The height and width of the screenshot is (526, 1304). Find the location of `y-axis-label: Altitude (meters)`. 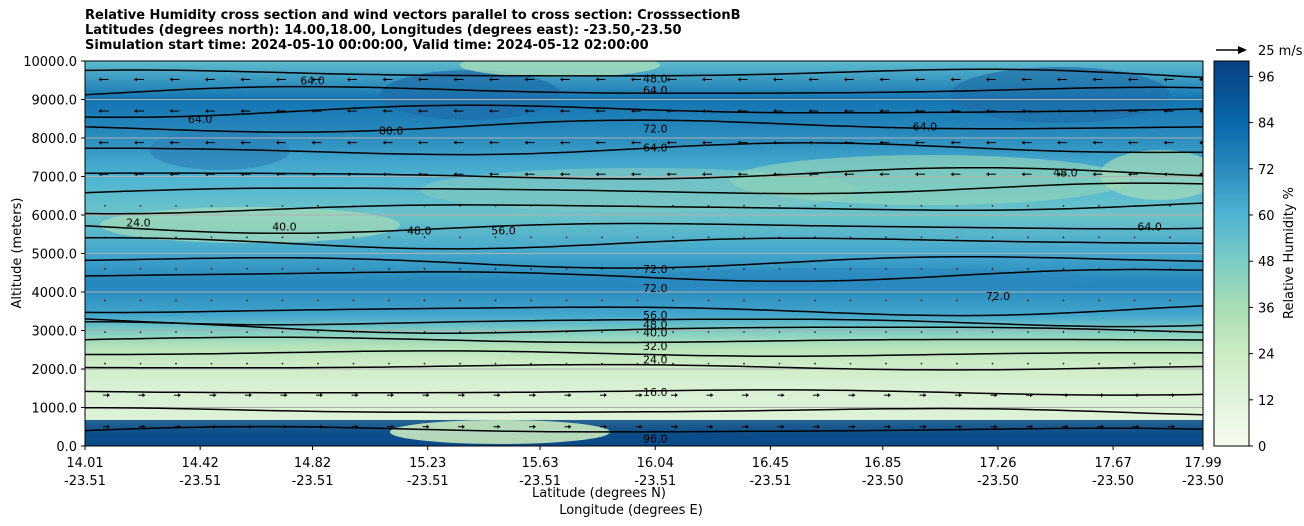

y-axis-label: Altitude (meters) is located at coordinates (17, 253).